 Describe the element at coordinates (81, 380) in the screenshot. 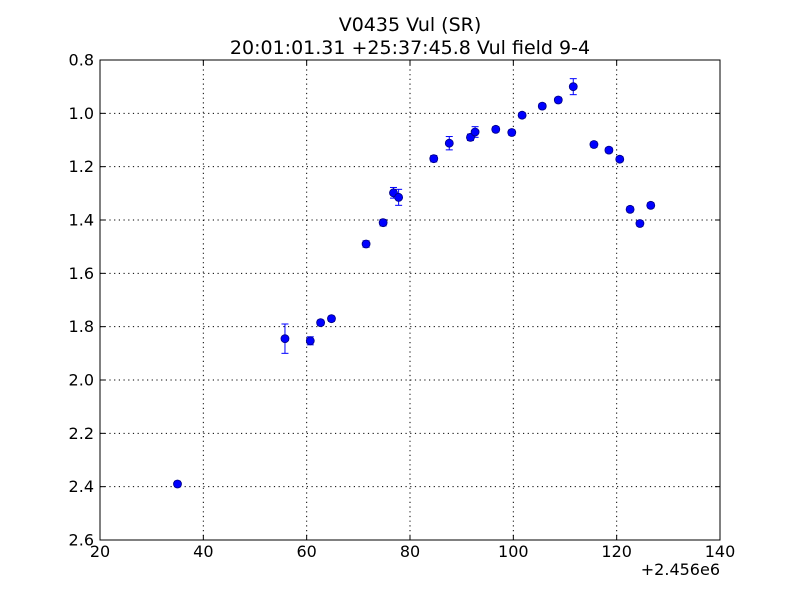

I see `y-tick-label: 2.0` at that location.